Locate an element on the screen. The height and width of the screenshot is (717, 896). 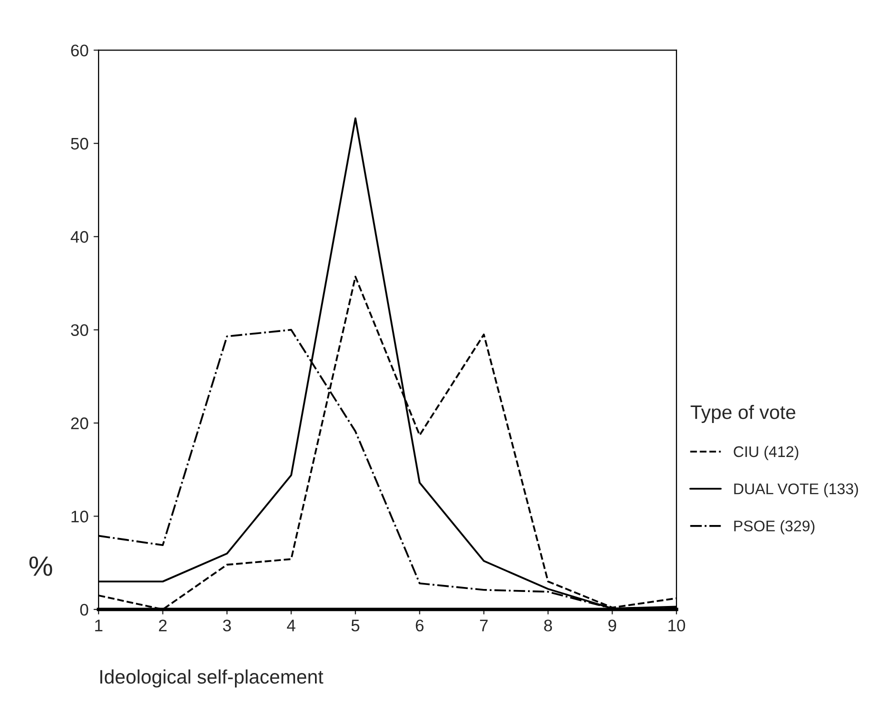
x-tick-label: 1 is located at coordinates (98, 626).